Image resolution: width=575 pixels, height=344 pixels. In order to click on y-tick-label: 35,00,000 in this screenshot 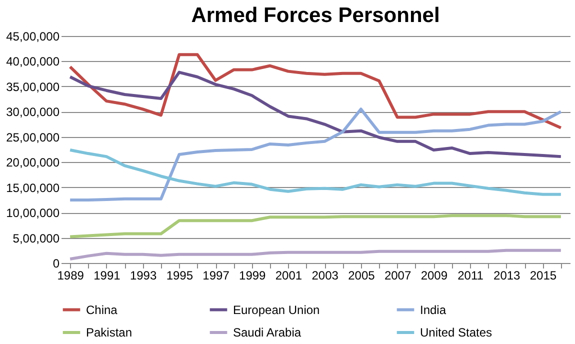, I will do `click(33, 87)`.